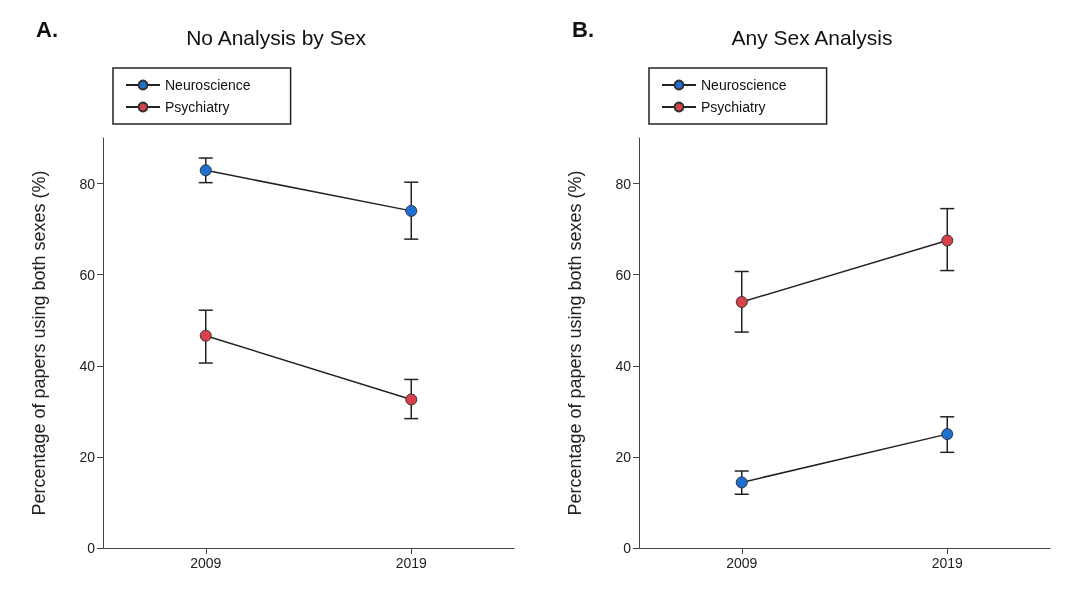 The height and width of the screenshot is (598, 1089). Describe the element at coordinates (47, 29) in the screenshot. I see `text: A.` at that location.